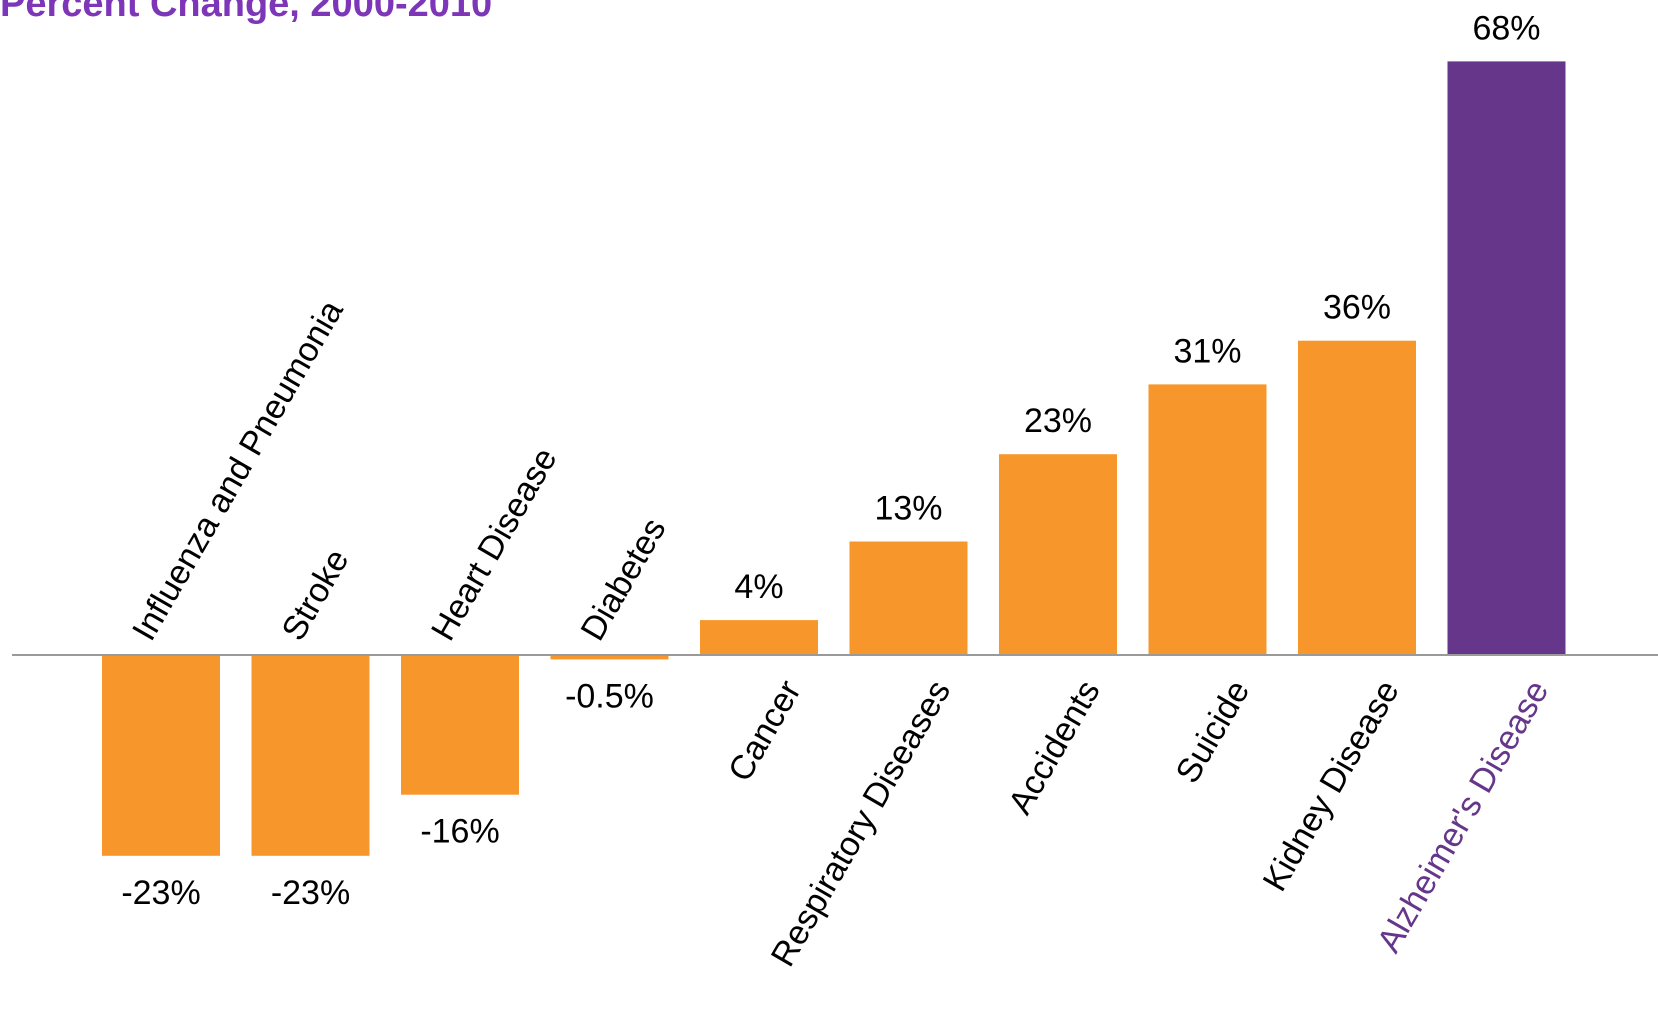 This screenshot has width=1658, height=1013. I want to click on category-label-stroke: Stroke, so click(316, 595).